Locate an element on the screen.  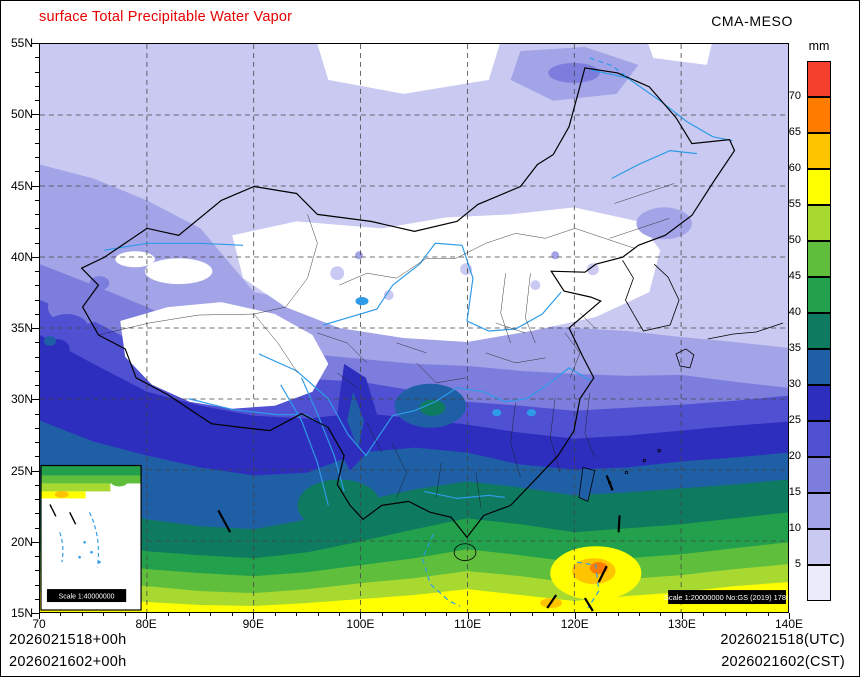
colorbar-unit-label: mm is located at coordinates (819, 46).